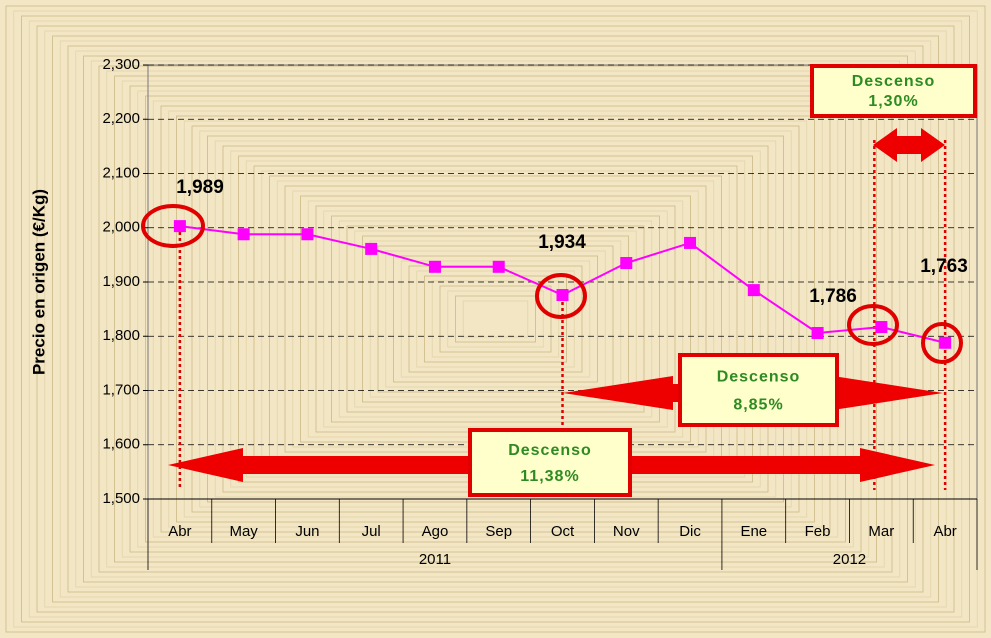  What do you see at coordinates (121, 281) in the screenshot?
I see `y-tick-label: 1,900` at bounding box center [121, 281].